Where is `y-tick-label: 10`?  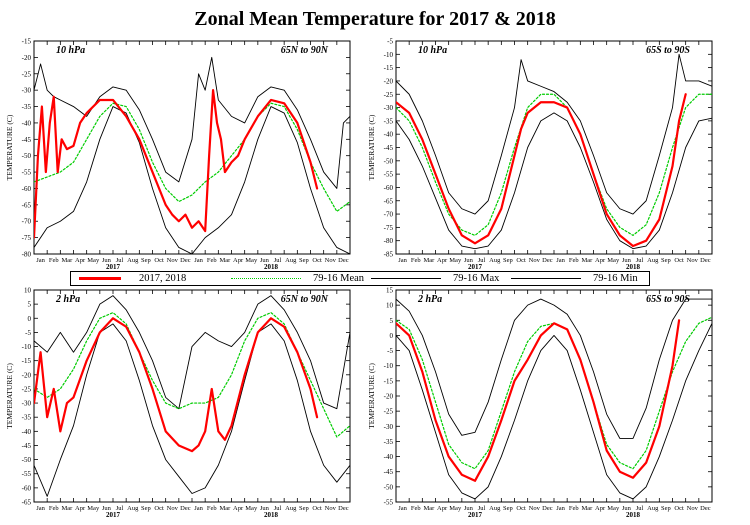
y-tick-label: 10 is located at coordinates (28, 291).